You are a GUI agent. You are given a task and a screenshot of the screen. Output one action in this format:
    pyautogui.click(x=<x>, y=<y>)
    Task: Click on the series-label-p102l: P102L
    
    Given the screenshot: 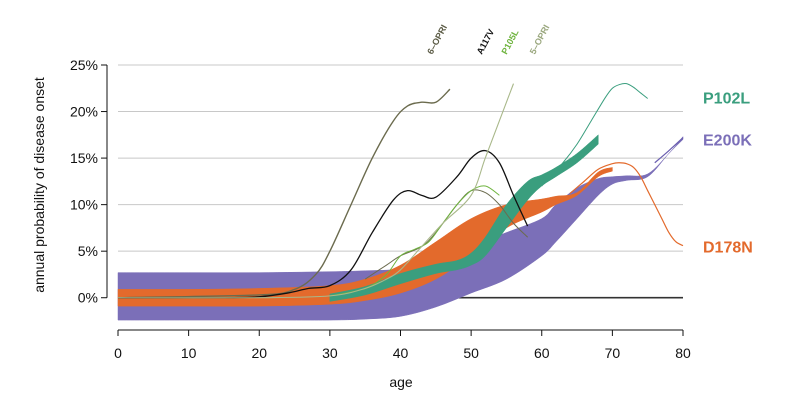 What is the action you would take?
    pyautogui.click(x=726, y=99)
    